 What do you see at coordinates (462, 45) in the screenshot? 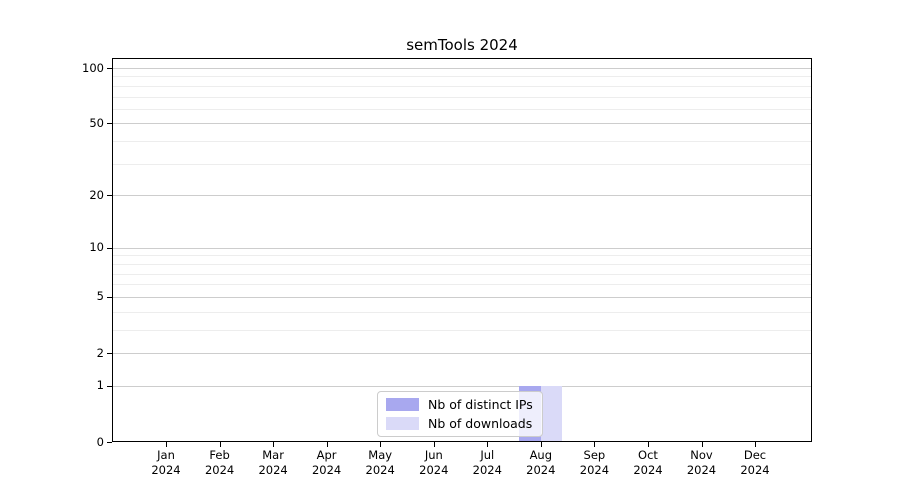
I see `chart-title: semTools 2024` at bounding box center [462, 45].